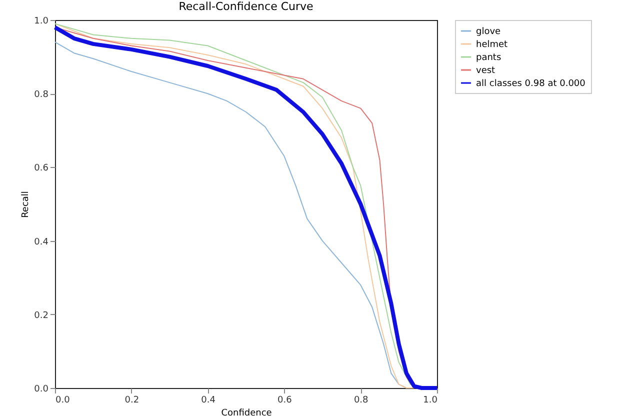  Describe the element at coordinates (246, 413) in the screenshot. I see `x-axis-title: Confidence` at that location.